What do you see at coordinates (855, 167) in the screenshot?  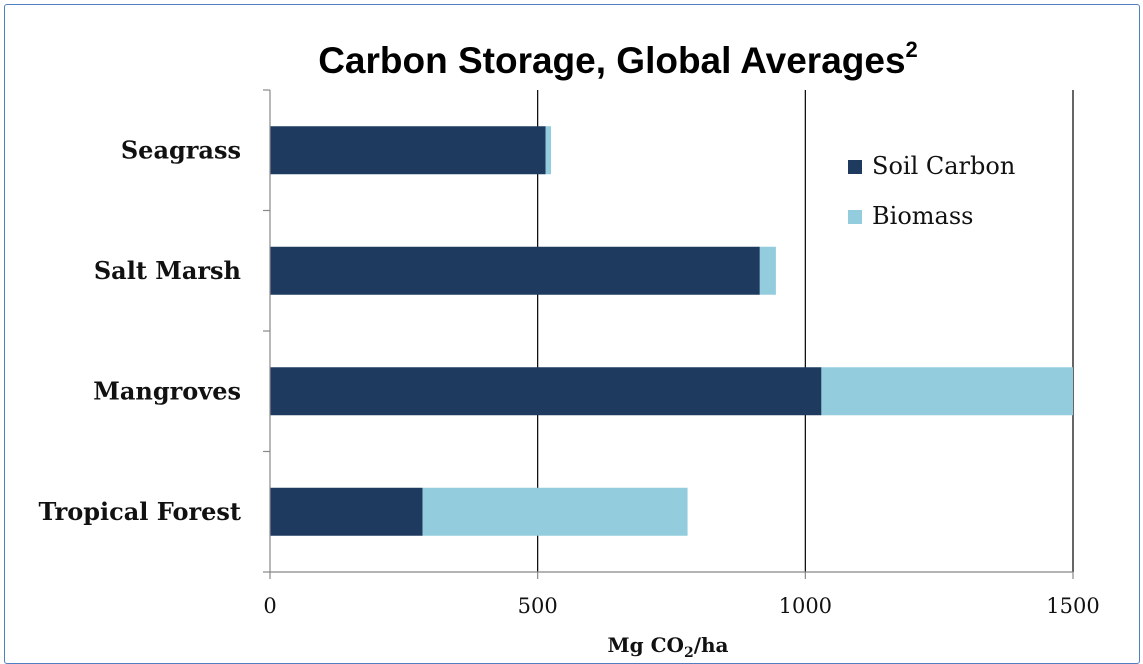 I see `legend-swatch-soil-carbon` at bounding box center [855, 167].